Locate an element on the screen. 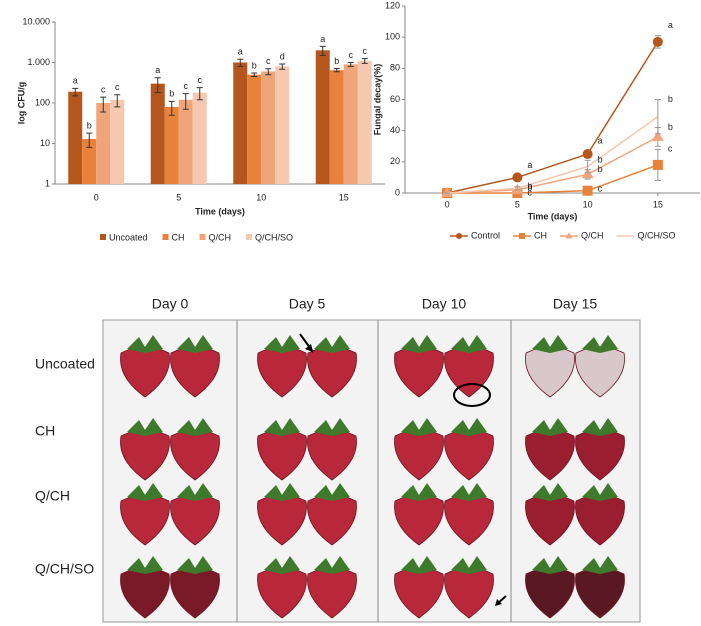 This screenshot has width=701, height=626. photo-annotations is located at coordinates (403, 469).